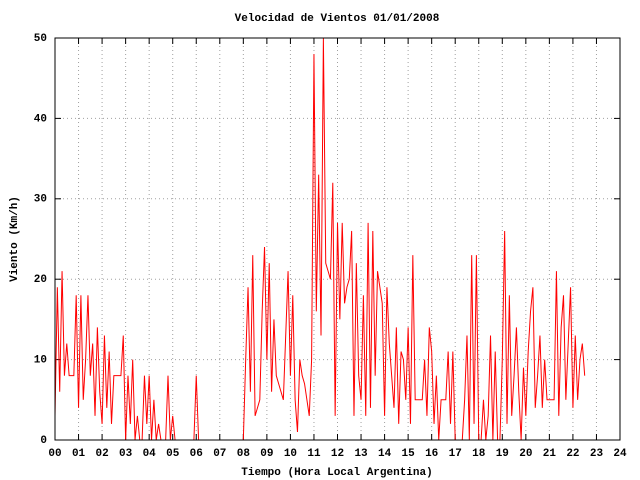  What do you see at coordinates (219, 454) in the screenshot?
I see `x-tick-label: 07` at bounding box center [219, 454].